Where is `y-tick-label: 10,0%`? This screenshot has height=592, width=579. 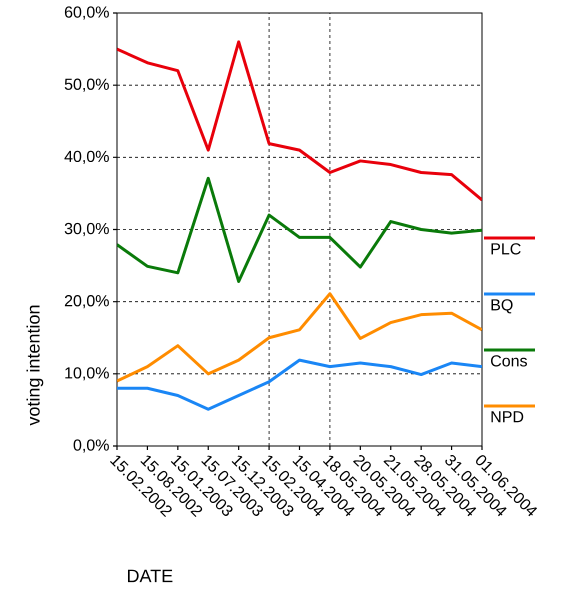
y-tick-label: 10,0% is located at coordinates (87, 373).